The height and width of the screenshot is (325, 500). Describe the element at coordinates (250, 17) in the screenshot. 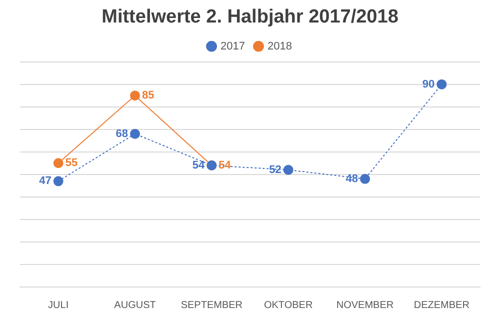

I see `chart-title: Mittelwerte 2. Halbjahr 2017/2018` at that location.